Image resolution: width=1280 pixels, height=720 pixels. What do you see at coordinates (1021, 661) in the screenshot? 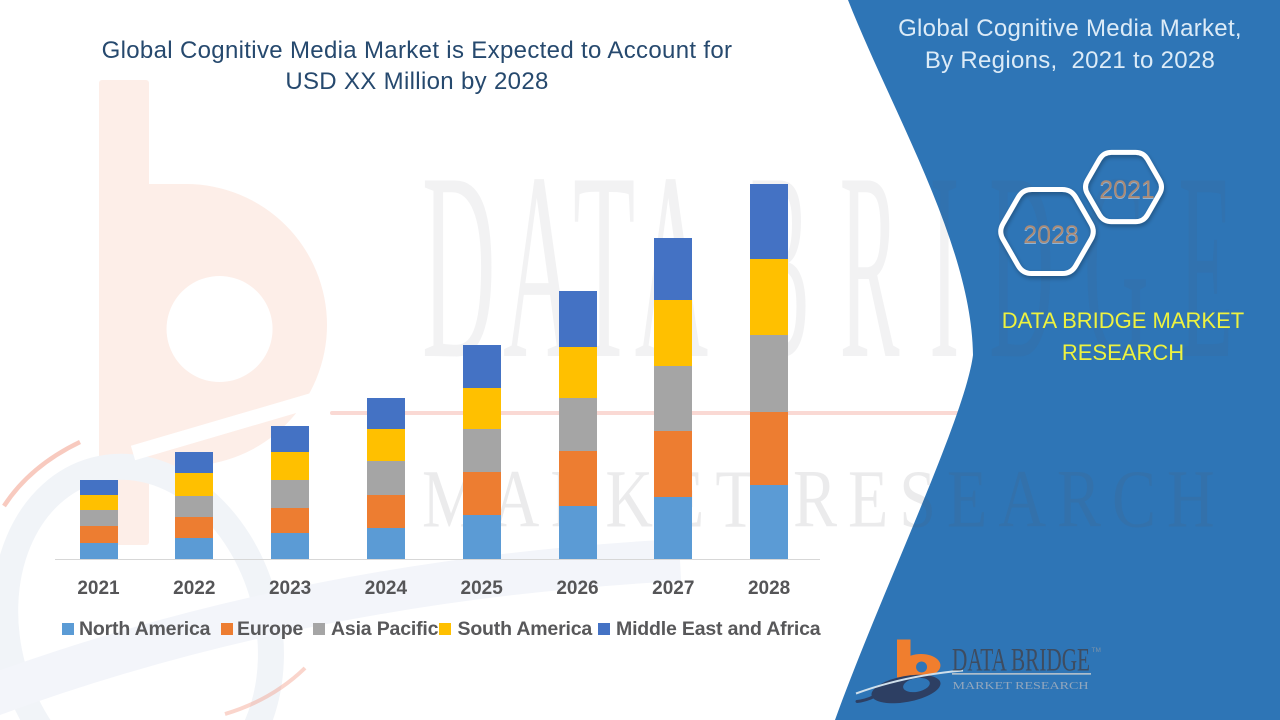
I see `svg-text: DATA BRIDGE` at bounding box center [1021, 661].